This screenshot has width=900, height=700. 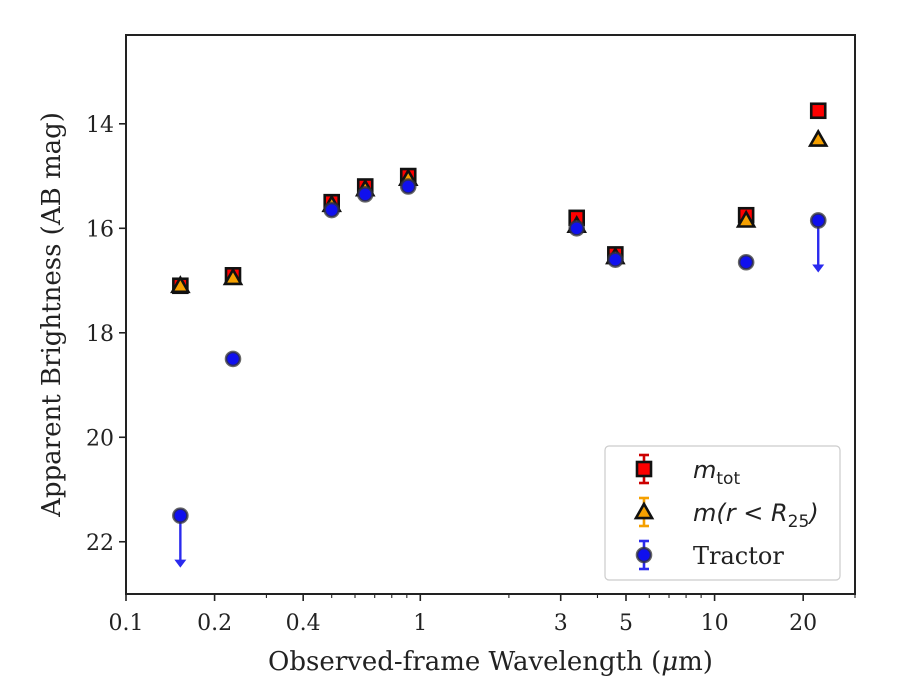 I want to click on y-tick-label: 22, so click(x=100, y=543).